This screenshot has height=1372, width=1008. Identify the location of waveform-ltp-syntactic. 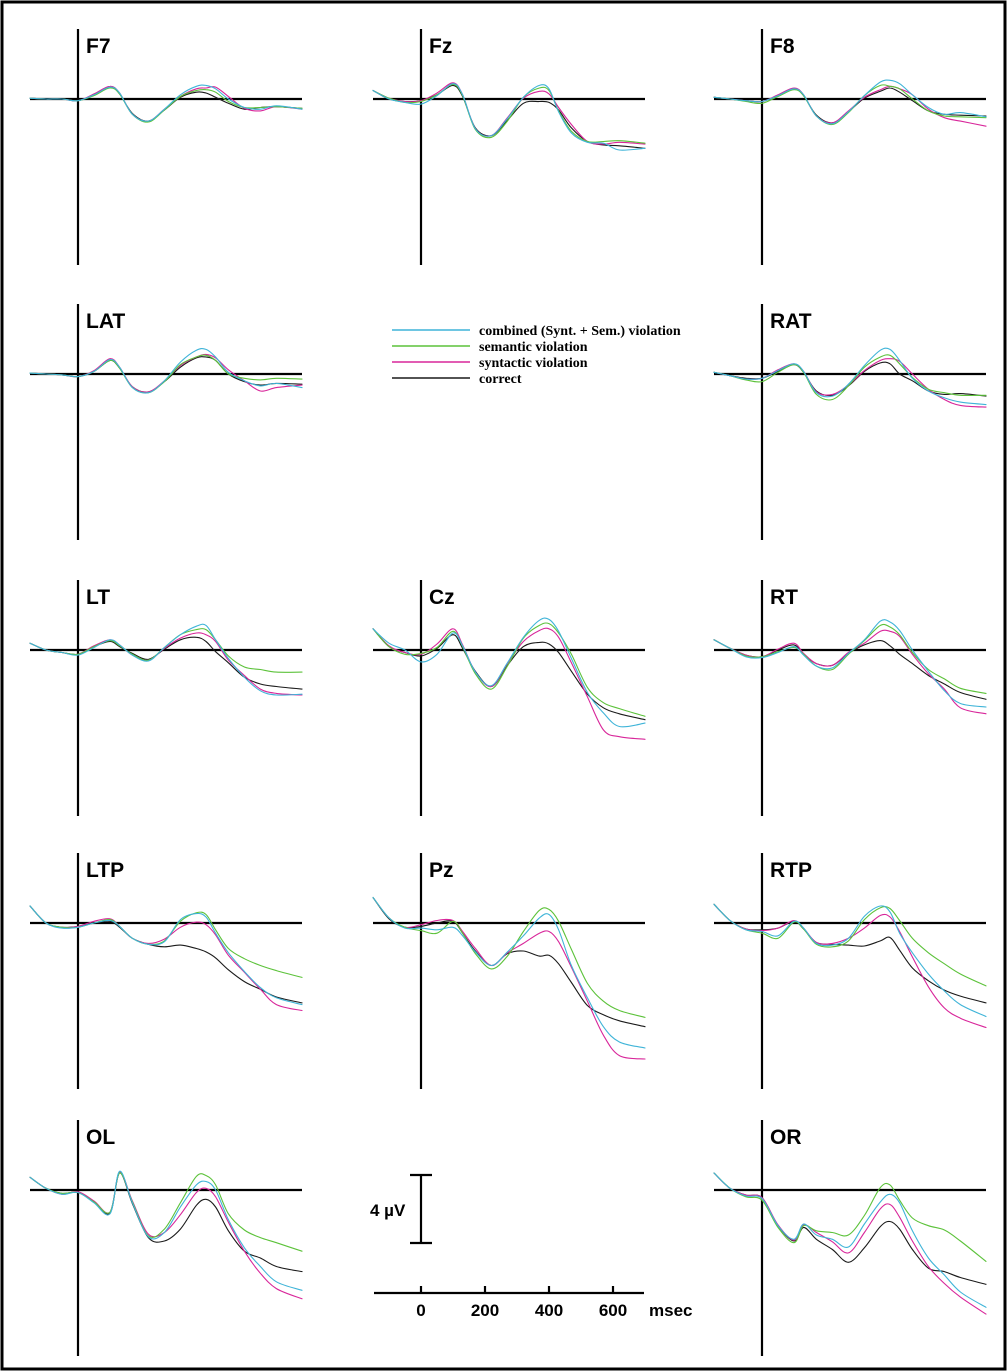
(166, 958).